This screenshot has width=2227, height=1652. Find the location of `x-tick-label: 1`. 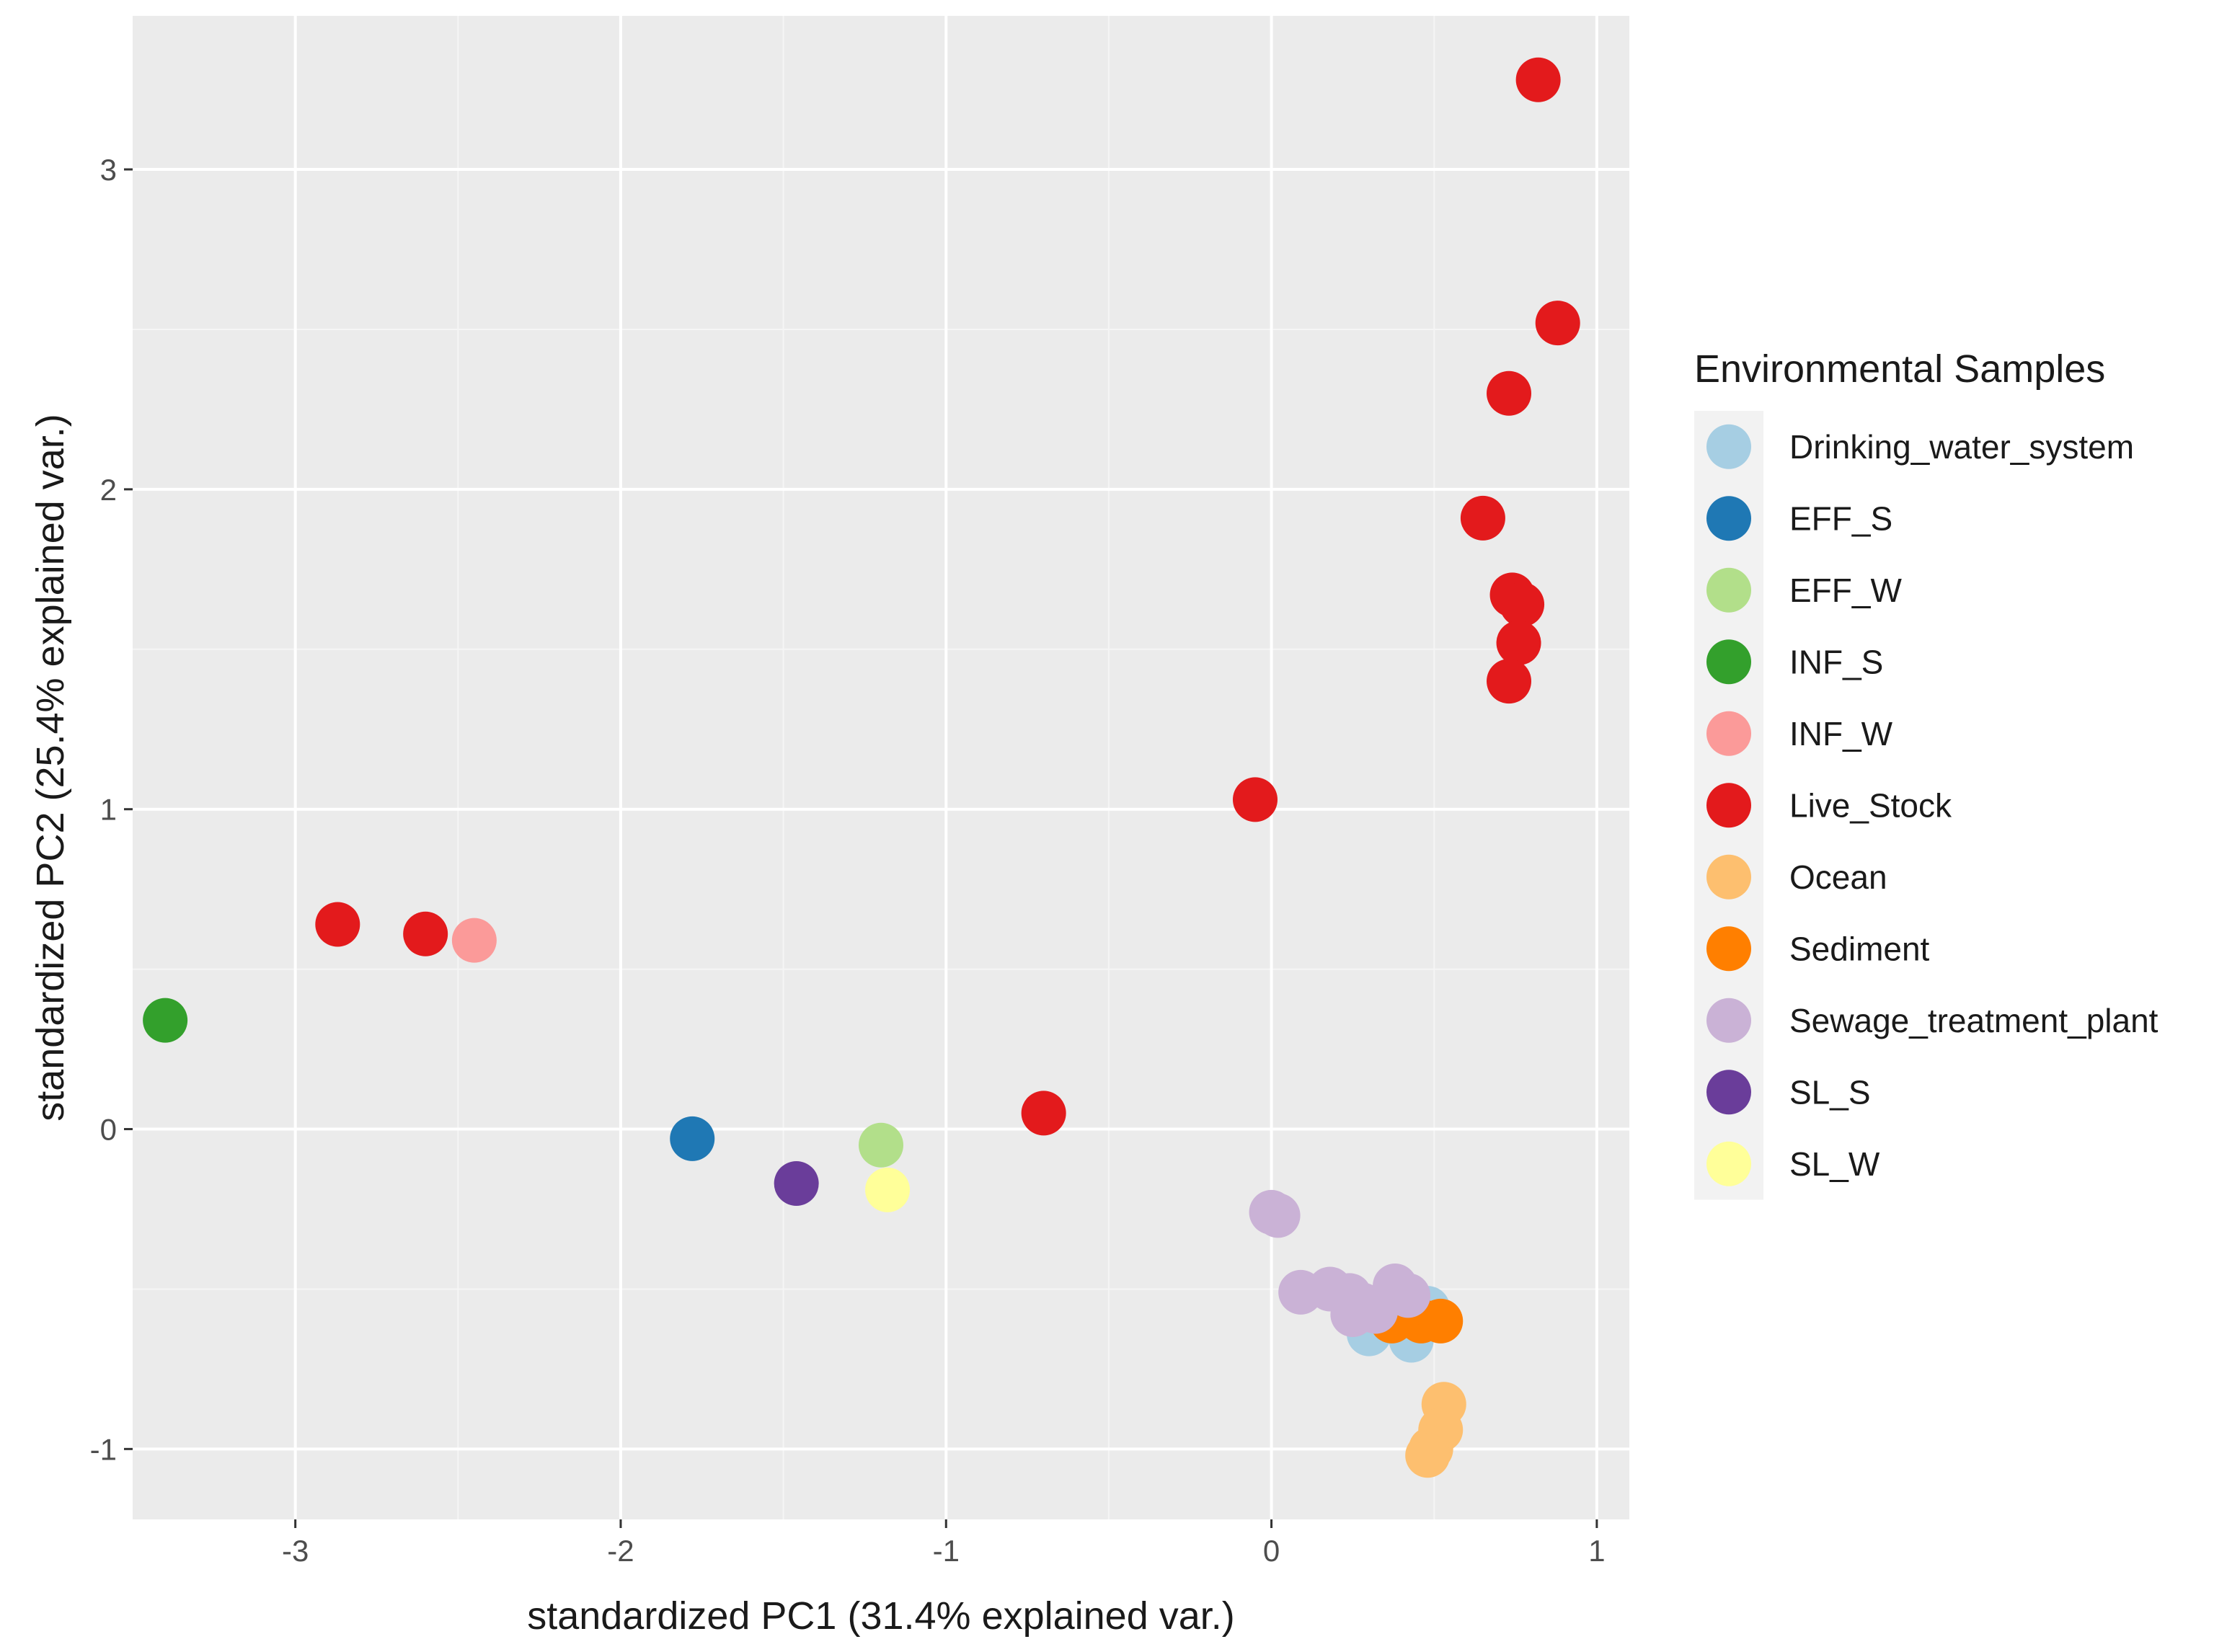

x-tick-label: 1 is located at coordinates (1597, 1551).